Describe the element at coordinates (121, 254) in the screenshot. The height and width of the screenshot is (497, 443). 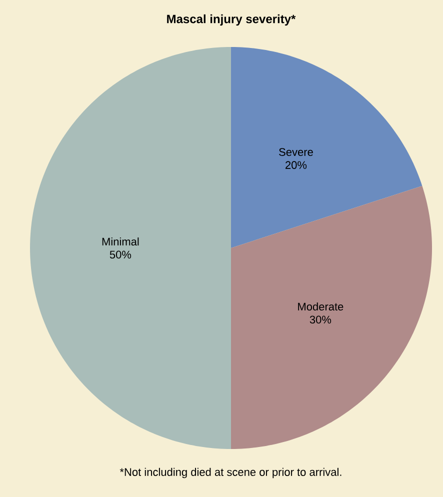
I see `data-label: 50%` at that location.